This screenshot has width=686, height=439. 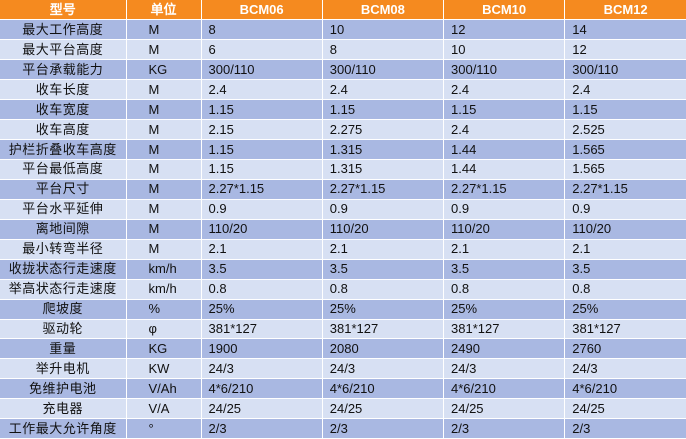 What do you see at coordinates (164, 369) in the screenshot?
I see `unit-cell: KW` at bounding box center [164, 369].